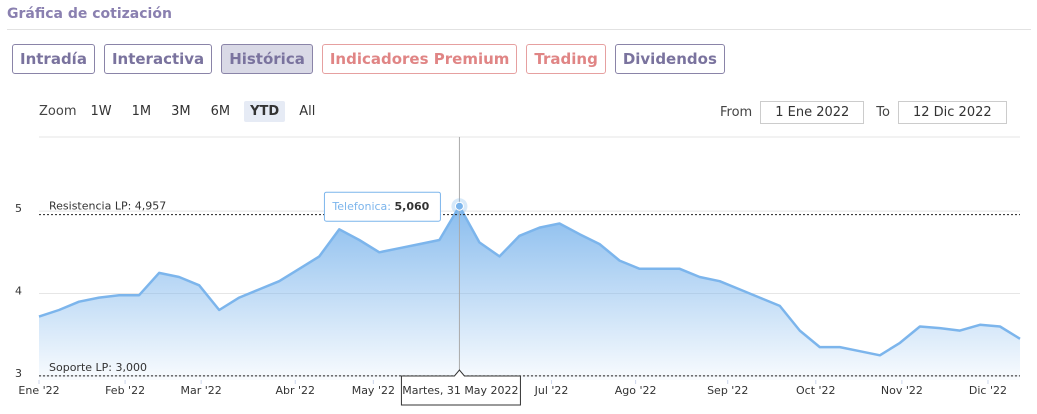 This screenshot has height=414, width=1037. Describe the element at coordinates (727, 390) in the screenshot. I see `x-tick-label: Sep '22` at that location.